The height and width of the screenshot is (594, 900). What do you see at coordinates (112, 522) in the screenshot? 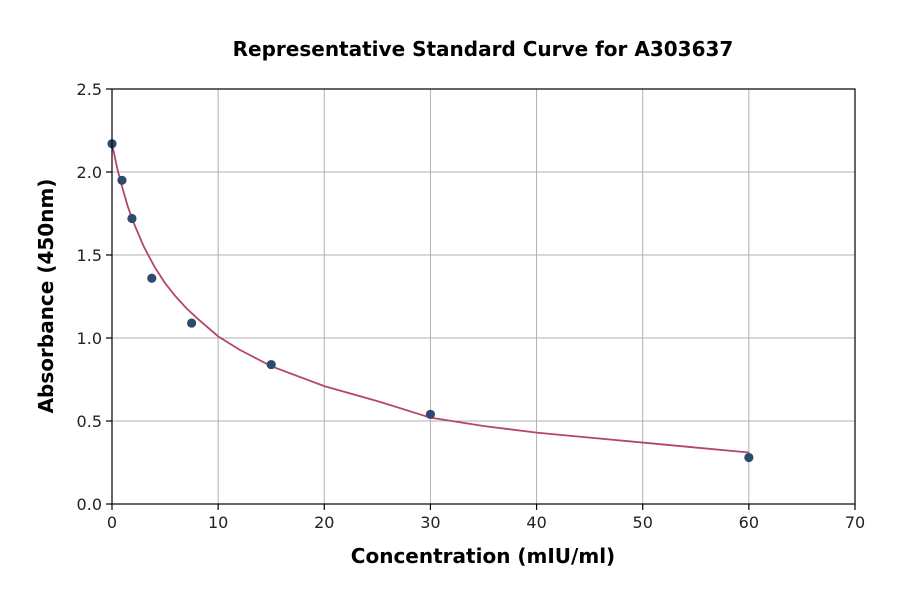
I see `x-tick-label: 0` at bounding box center [112, 522].